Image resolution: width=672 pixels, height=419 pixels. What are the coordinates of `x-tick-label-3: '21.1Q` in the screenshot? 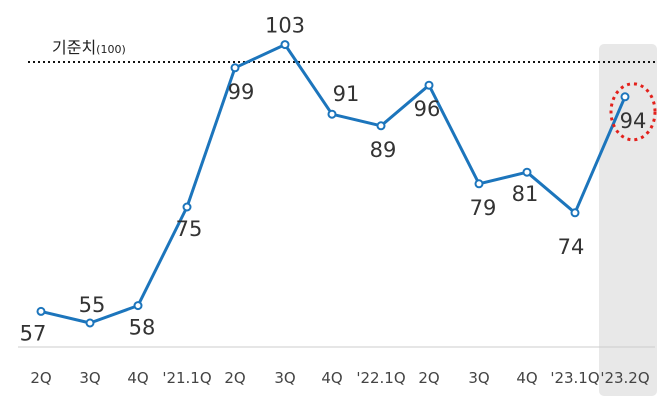 It's located at (186, 378).